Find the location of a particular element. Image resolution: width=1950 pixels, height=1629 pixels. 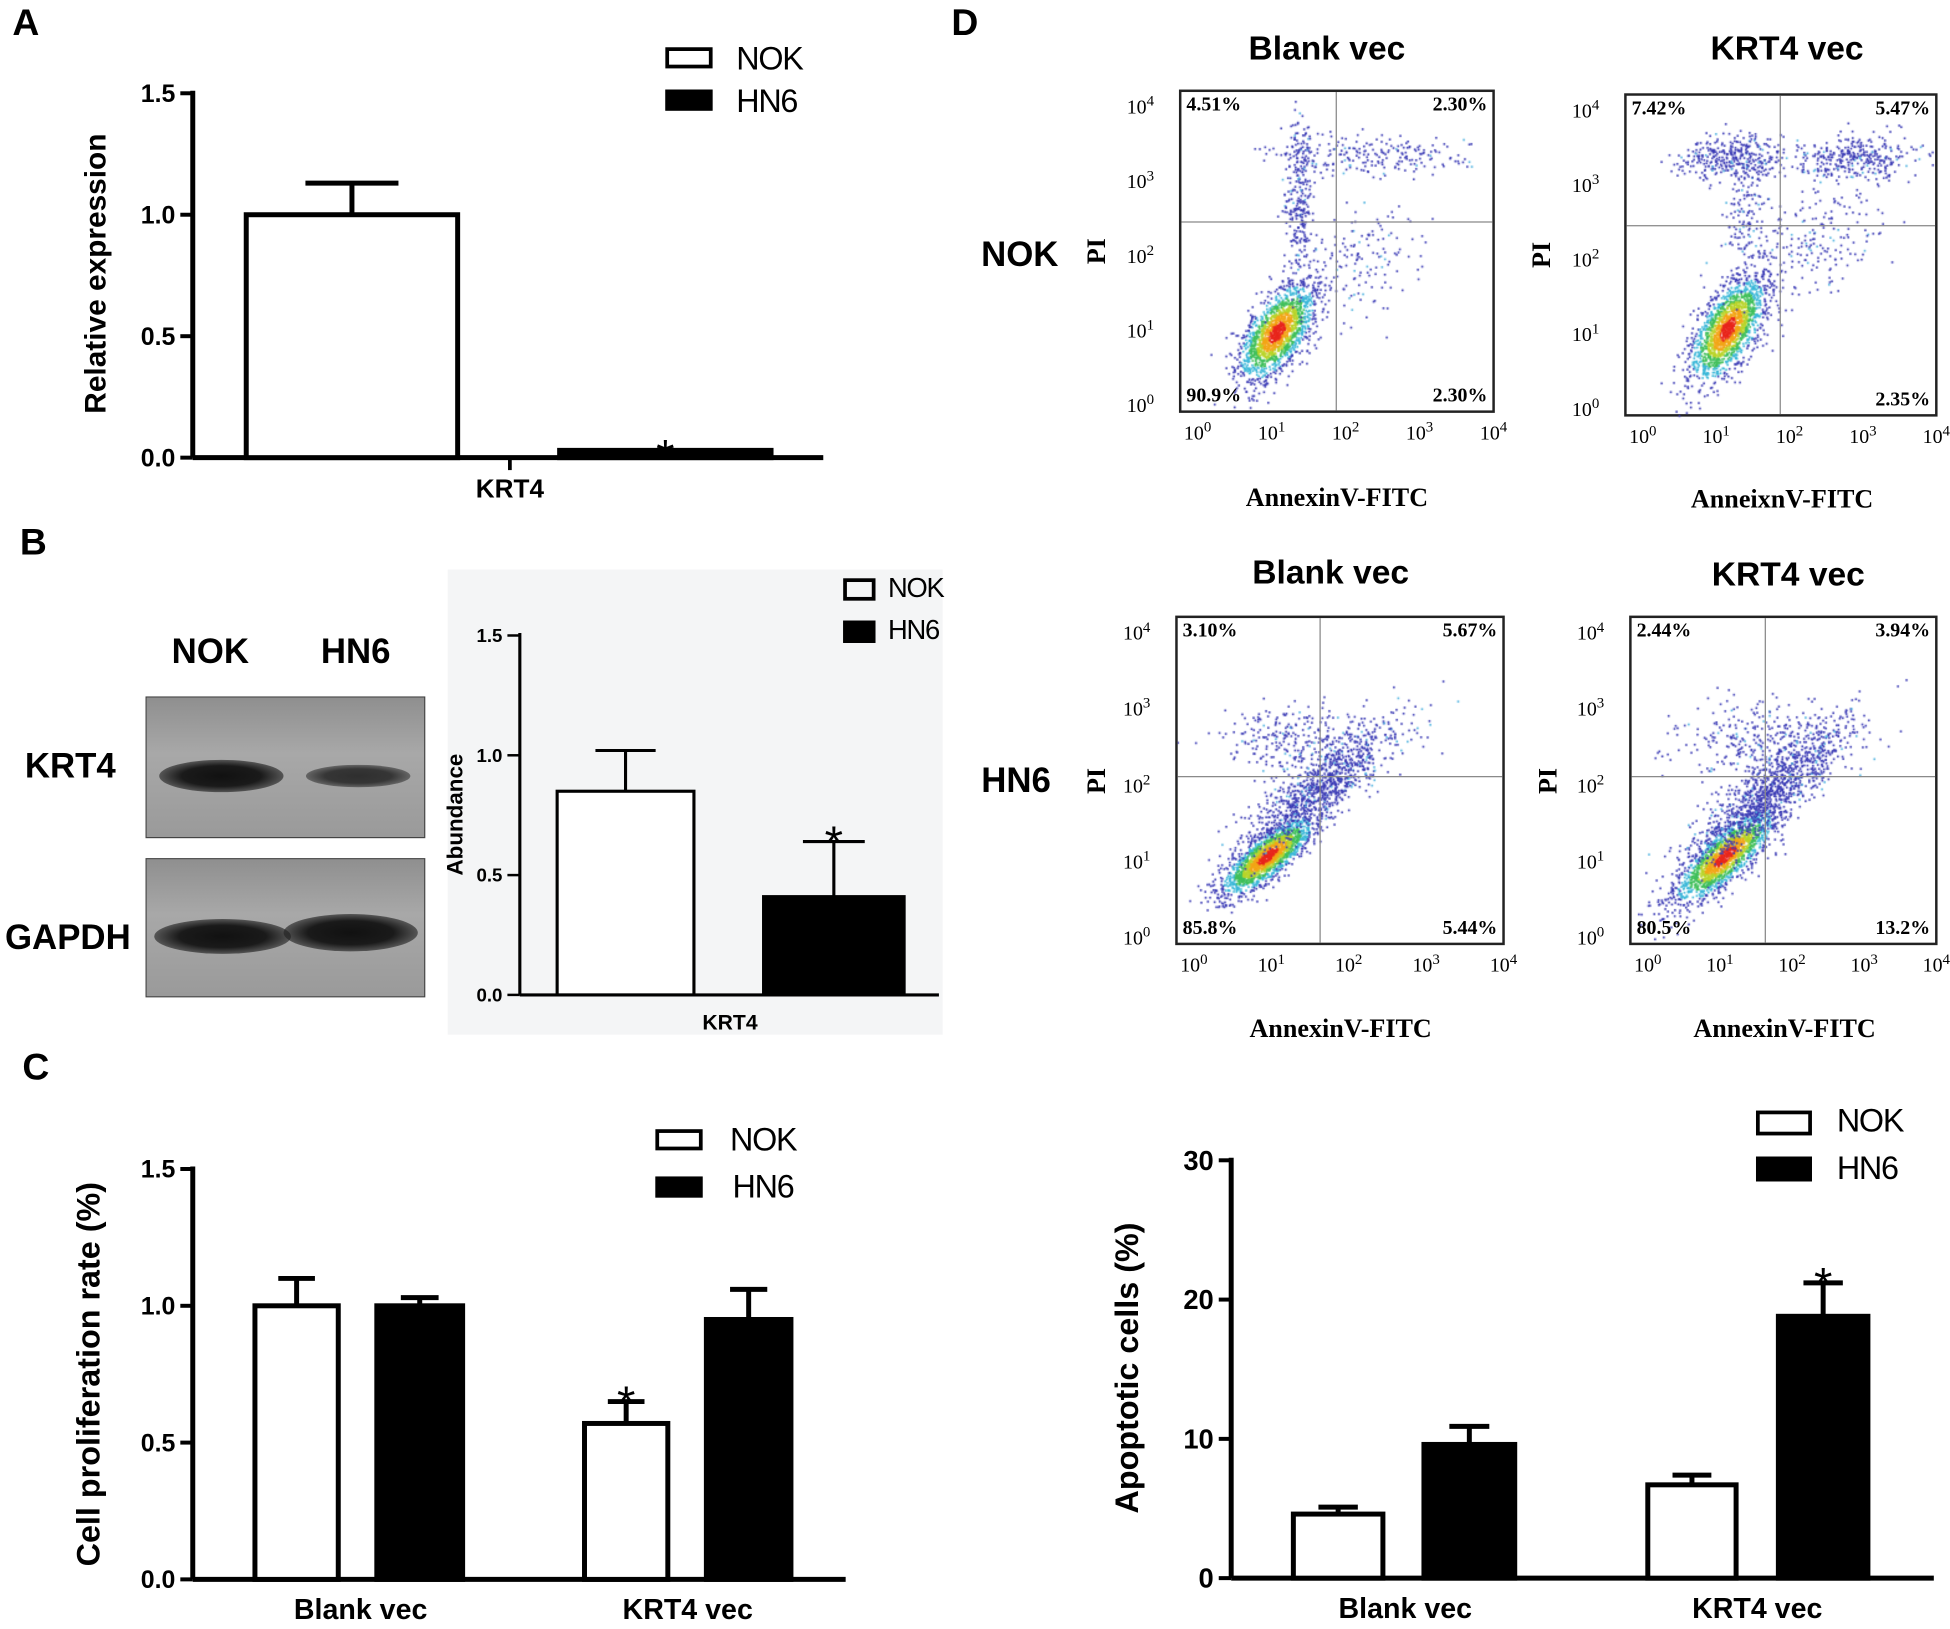

y-tick-label: 0.5 is located at coordinates (158, 1443).